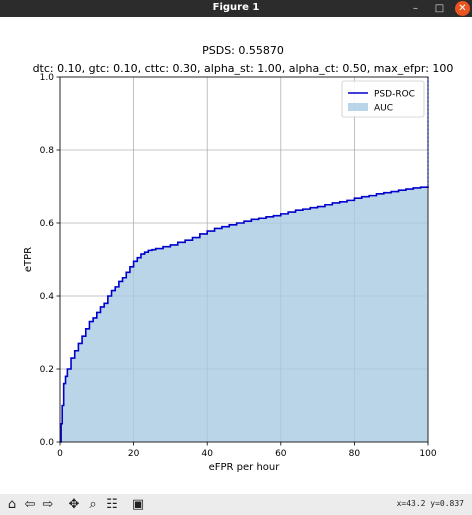  I want to click on x-tick-label: 0, so click(60, 454).